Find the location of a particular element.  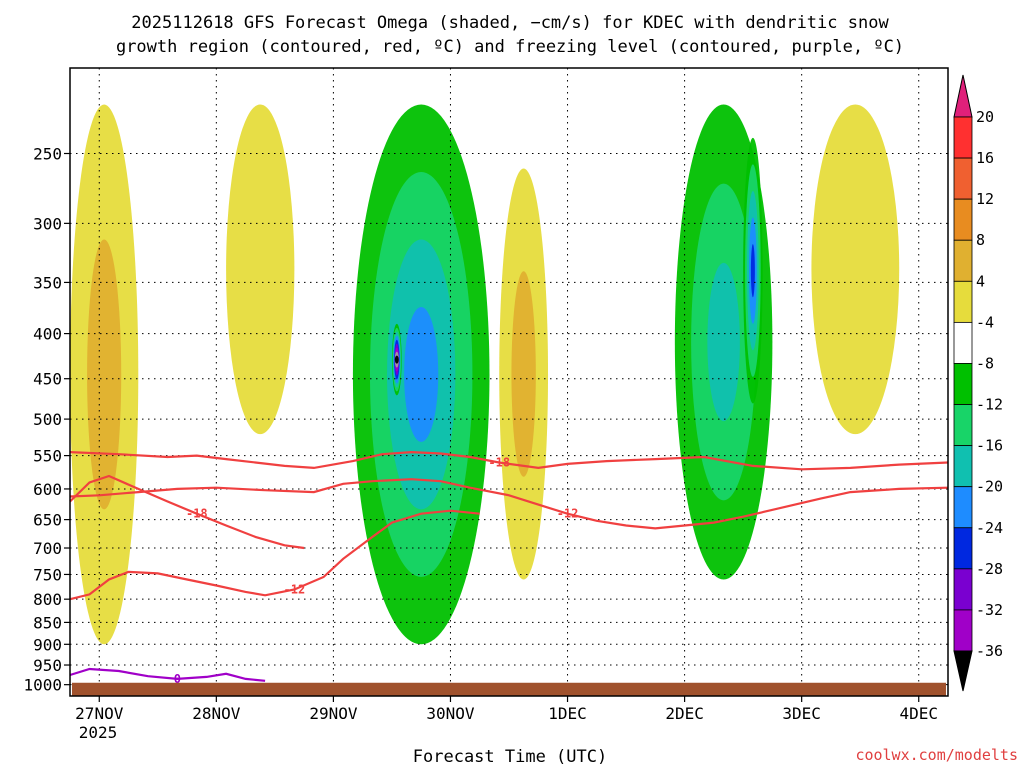

y-tick-label-850: 850 is located at coordinates (47, 622).